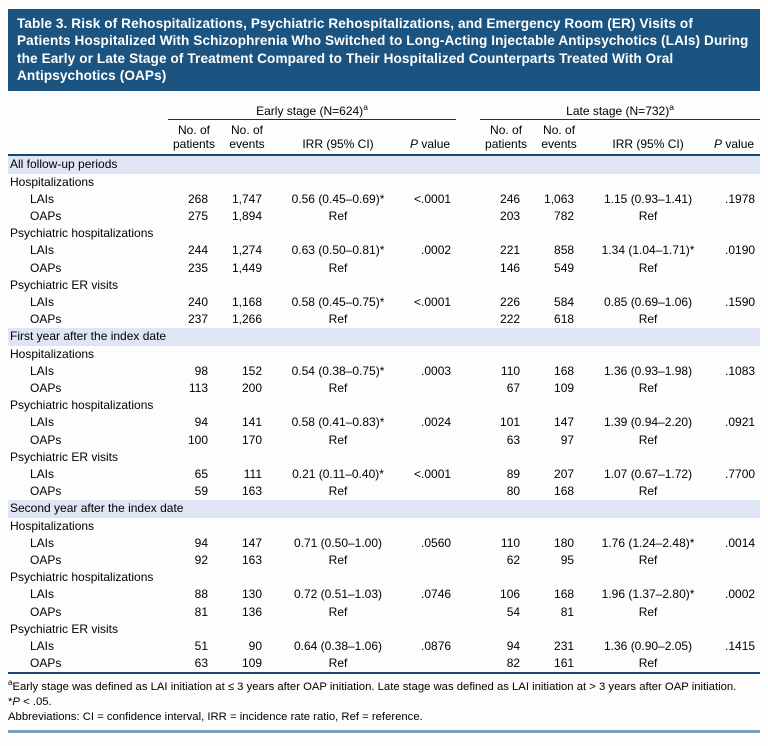  I want to click on late-patients-value: 54, so click(513, 611).